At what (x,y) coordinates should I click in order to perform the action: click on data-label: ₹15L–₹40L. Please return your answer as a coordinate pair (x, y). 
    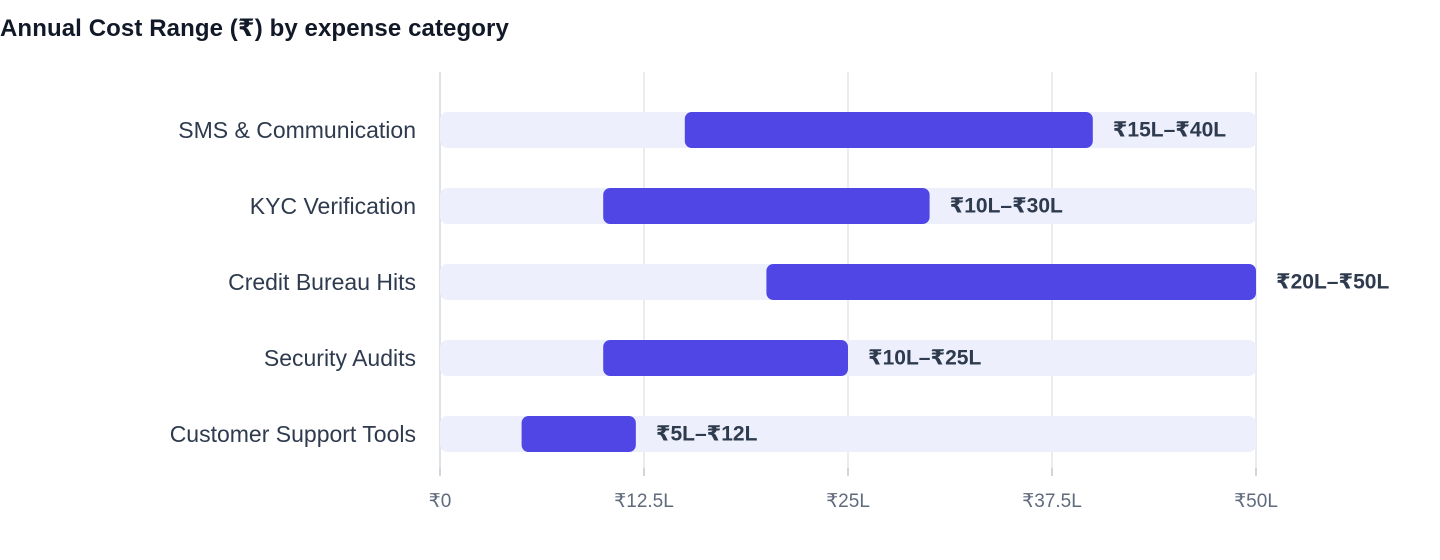
    Looking at the image, I should click on (1169, 130).